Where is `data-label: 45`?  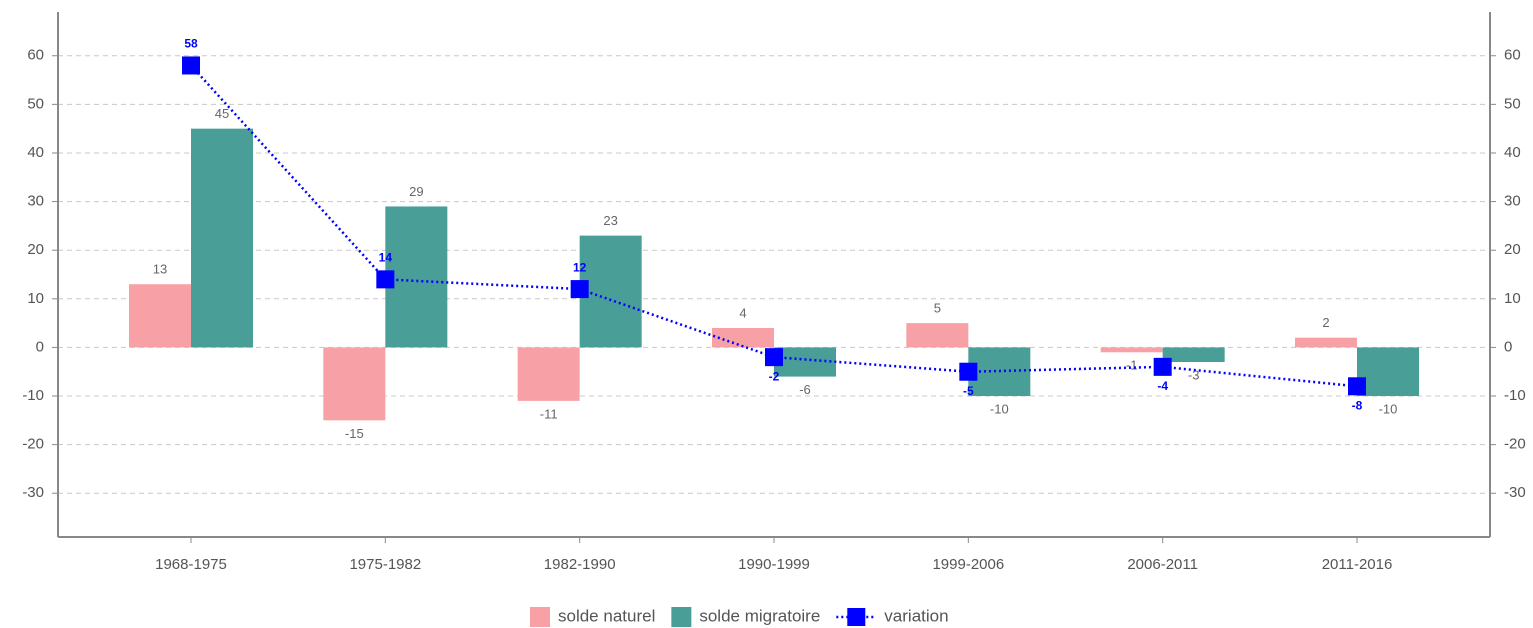
data-label: 45 is located at coordinates (222, 113).